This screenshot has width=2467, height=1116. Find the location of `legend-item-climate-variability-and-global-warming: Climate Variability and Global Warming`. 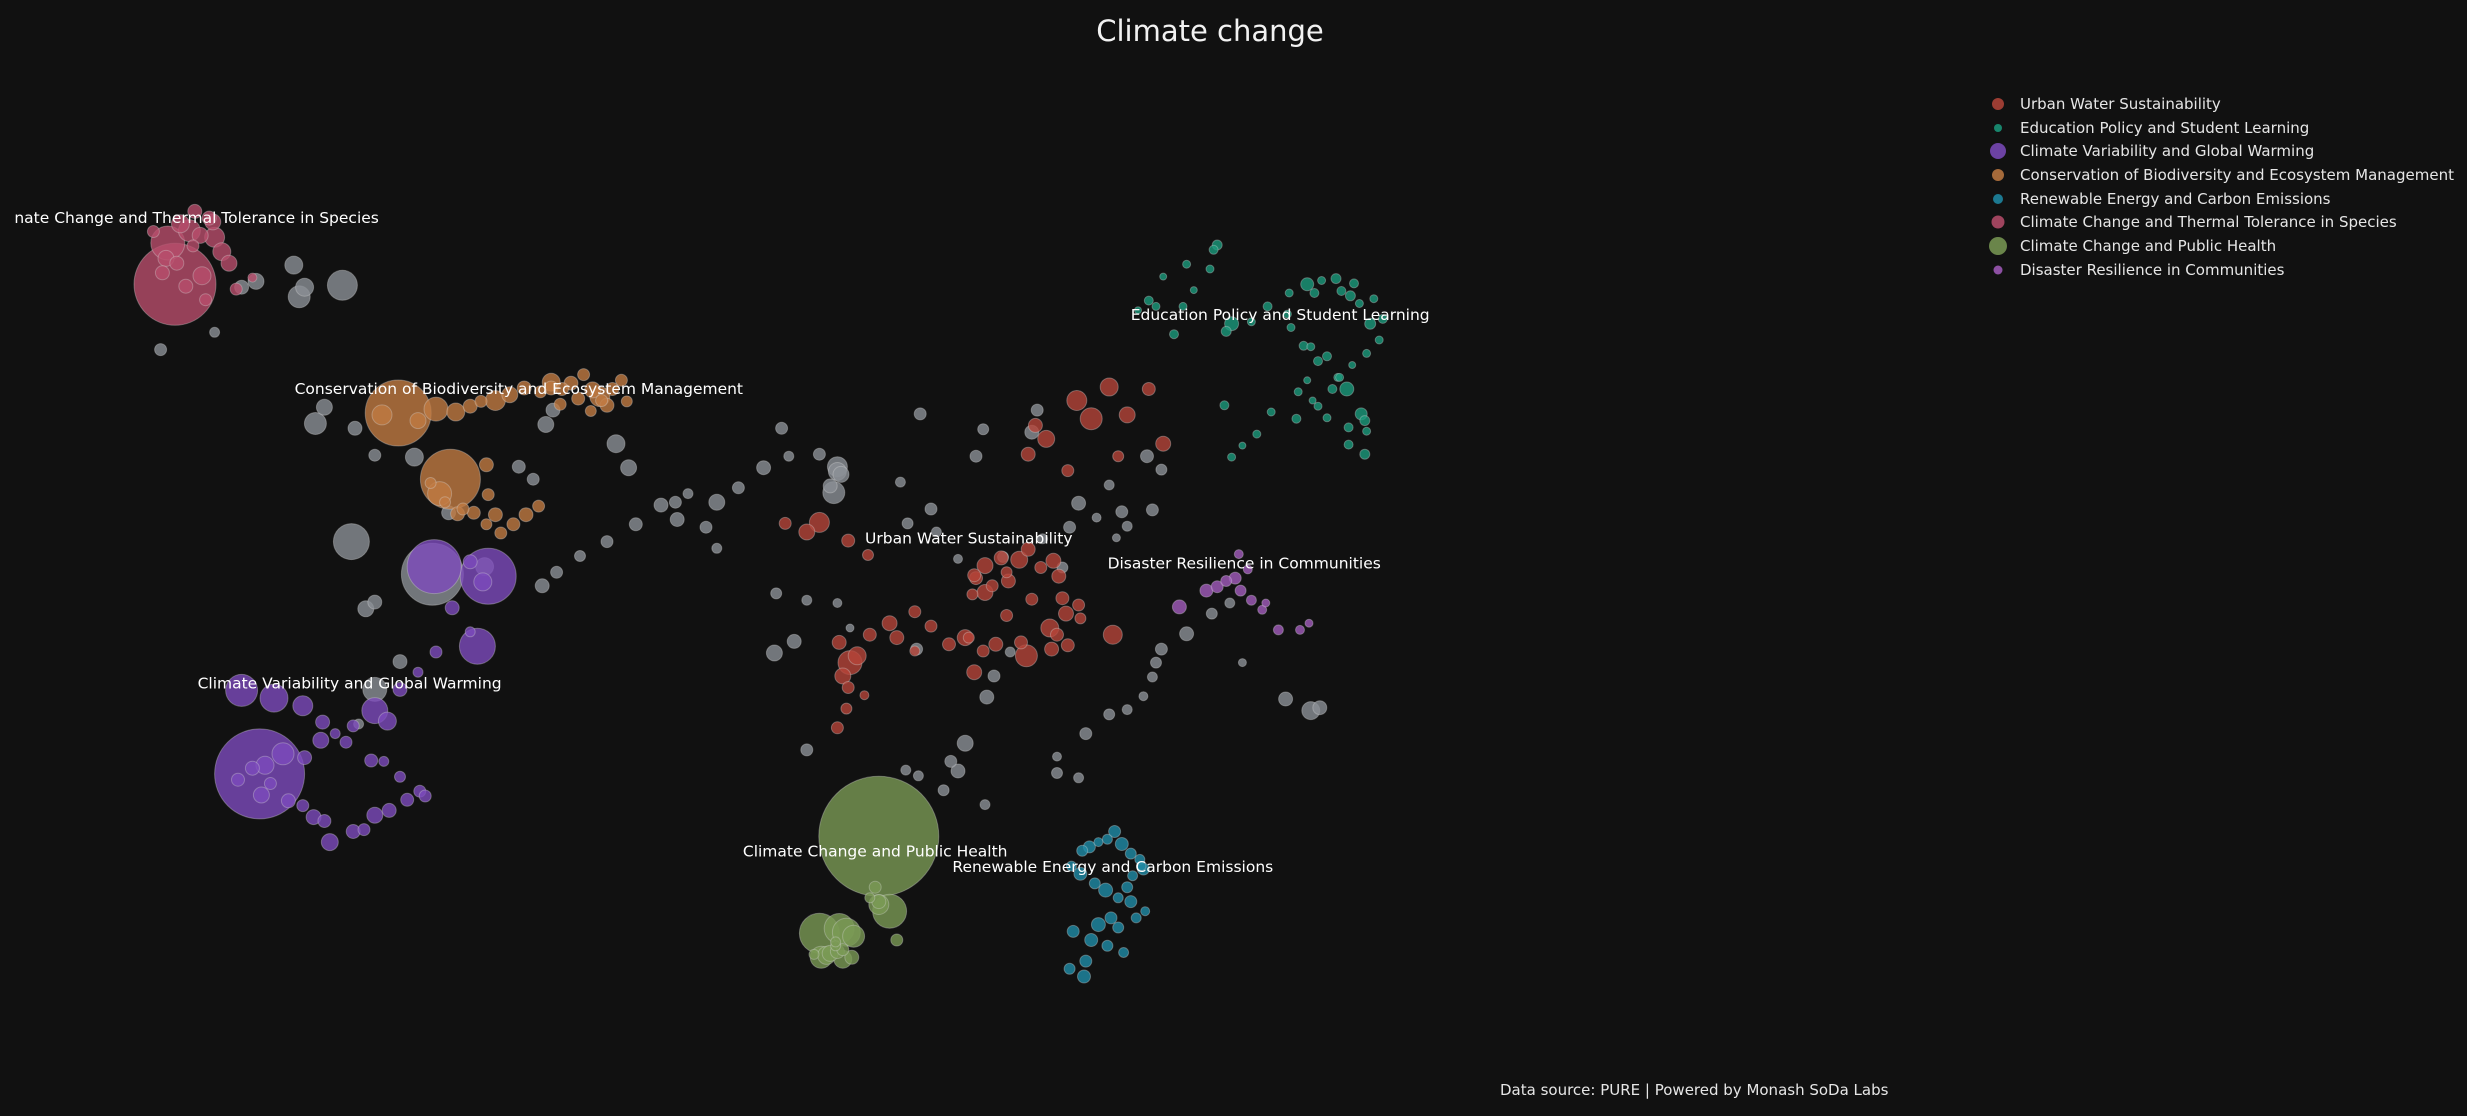

legend-item-climate-variability-and-global-warming: Climate Variability and Global Warming is located at coordinates (2220, 151).